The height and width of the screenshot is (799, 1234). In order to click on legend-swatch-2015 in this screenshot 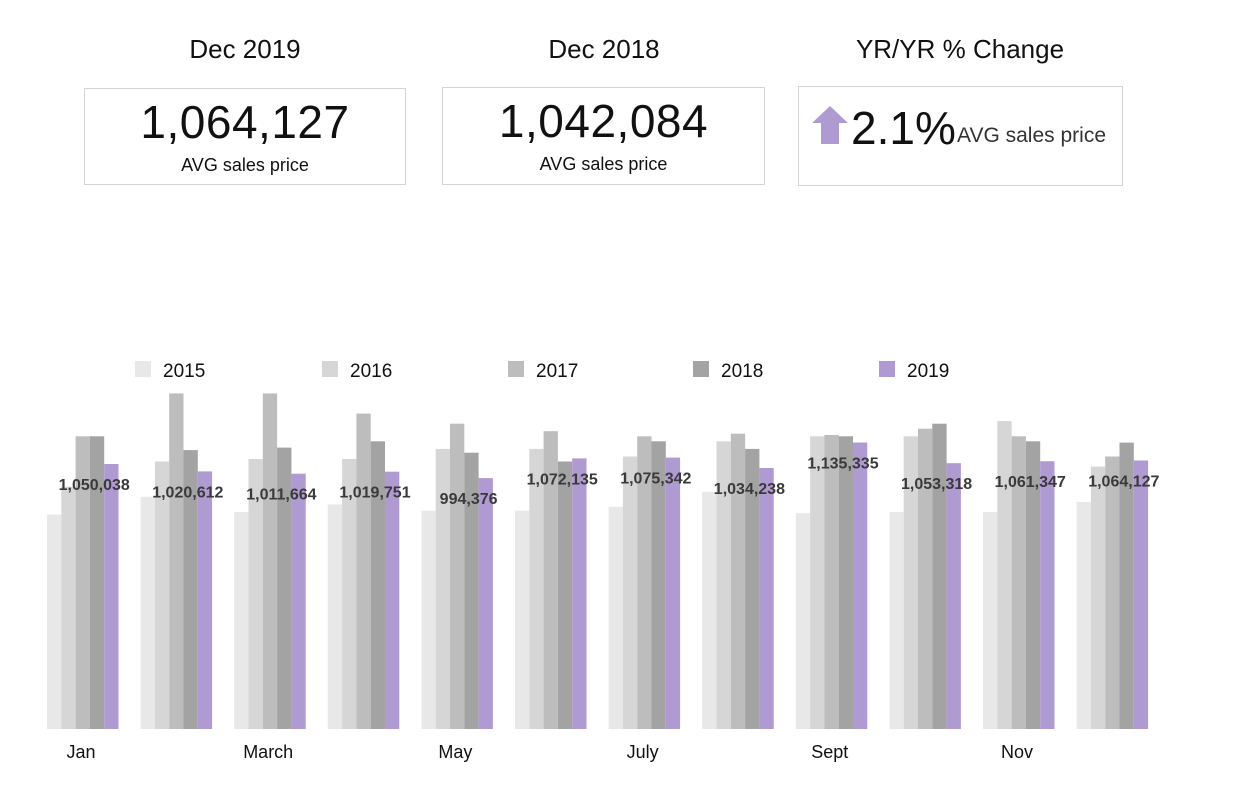, I will do `click(143, 369)`.